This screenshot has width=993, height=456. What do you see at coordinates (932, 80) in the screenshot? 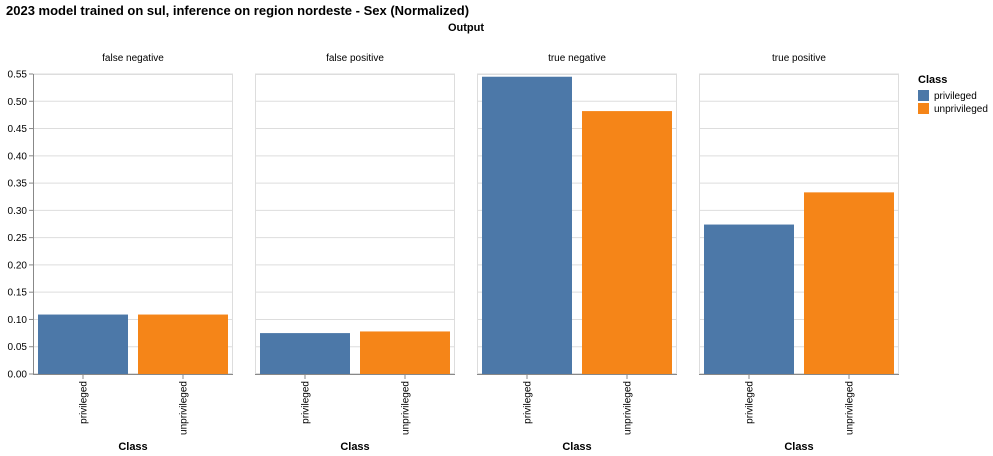
I see `legend-title: Class` at bounding box center [932, 80].